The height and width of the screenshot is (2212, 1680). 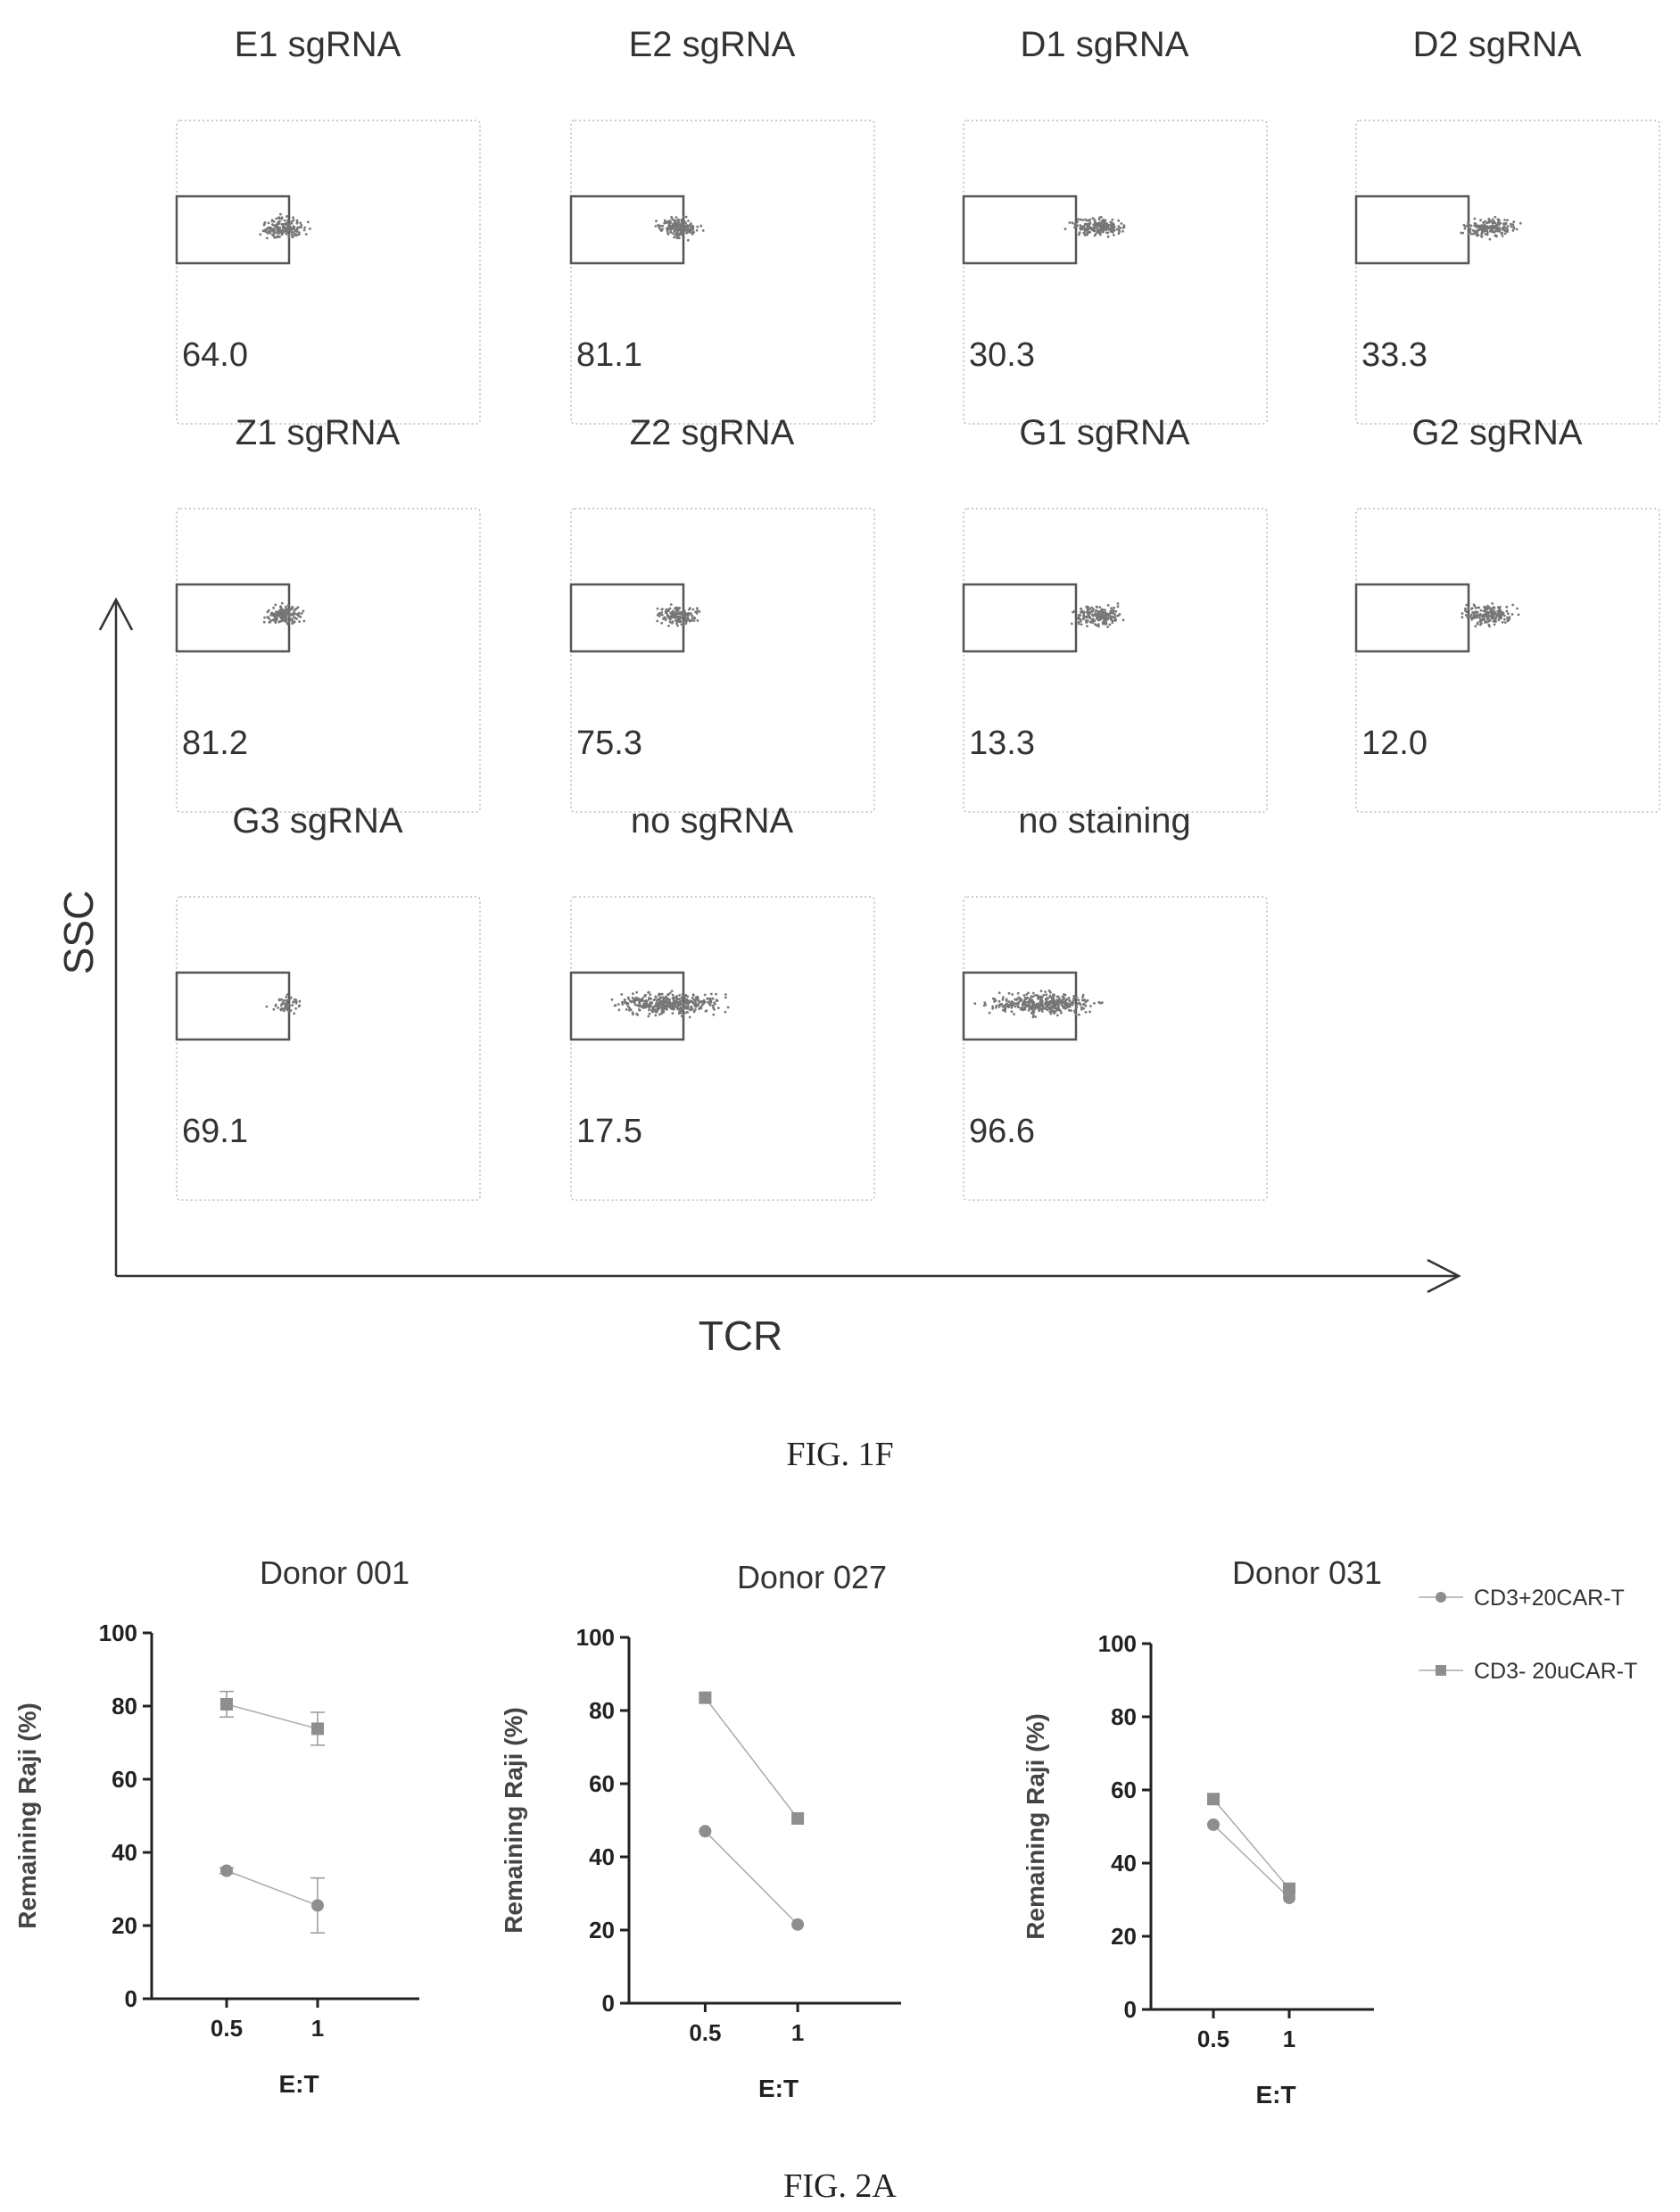 What do you see at coordinates (1104, 821) in the screenshot?
I see `panel-title: no staining` at bounding box center [1104, 821].